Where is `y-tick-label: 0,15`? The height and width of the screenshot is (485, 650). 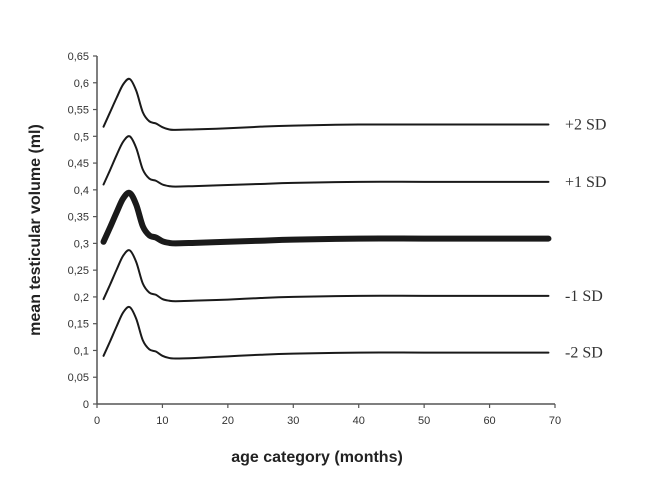
y-tick-label: 0,15 is located at coordinates (78, 325).